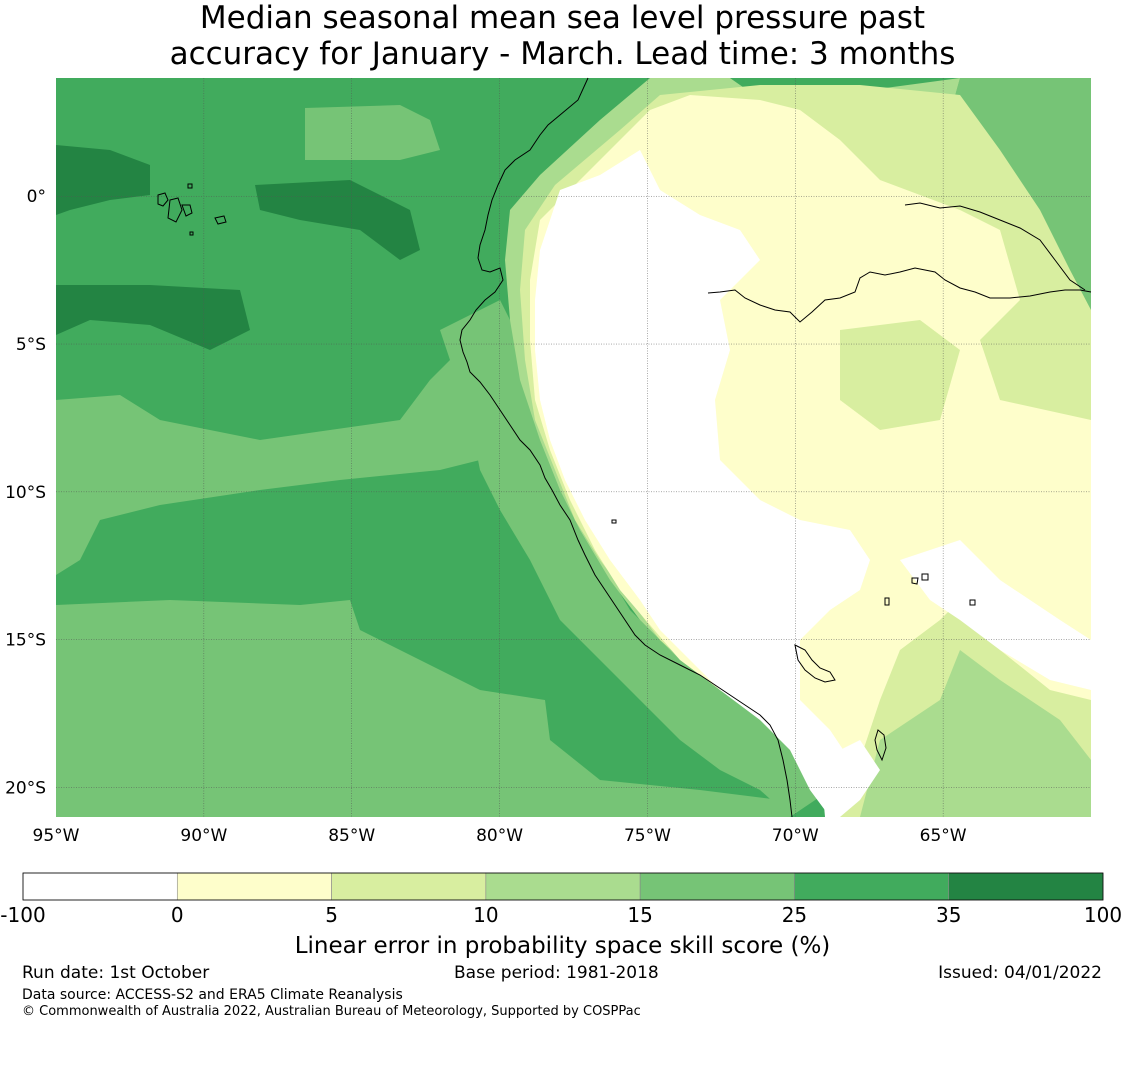  I want to click on zone-below-0-south, so click(850, 778).